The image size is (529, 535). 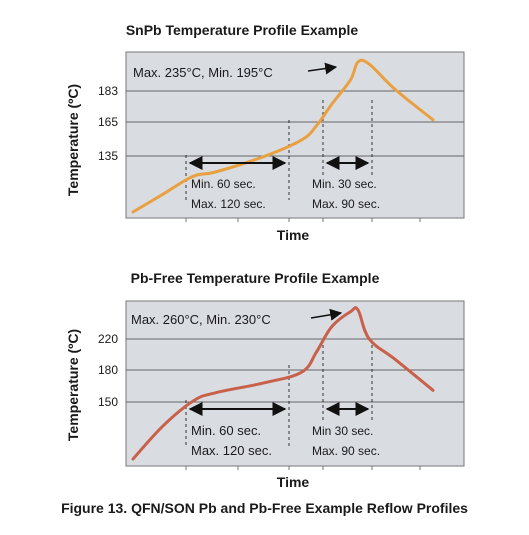 What do you see at coordinates (108, 122) in the screenshot?
I see `y-tick-label: 165` at bounding box center [108, 122].